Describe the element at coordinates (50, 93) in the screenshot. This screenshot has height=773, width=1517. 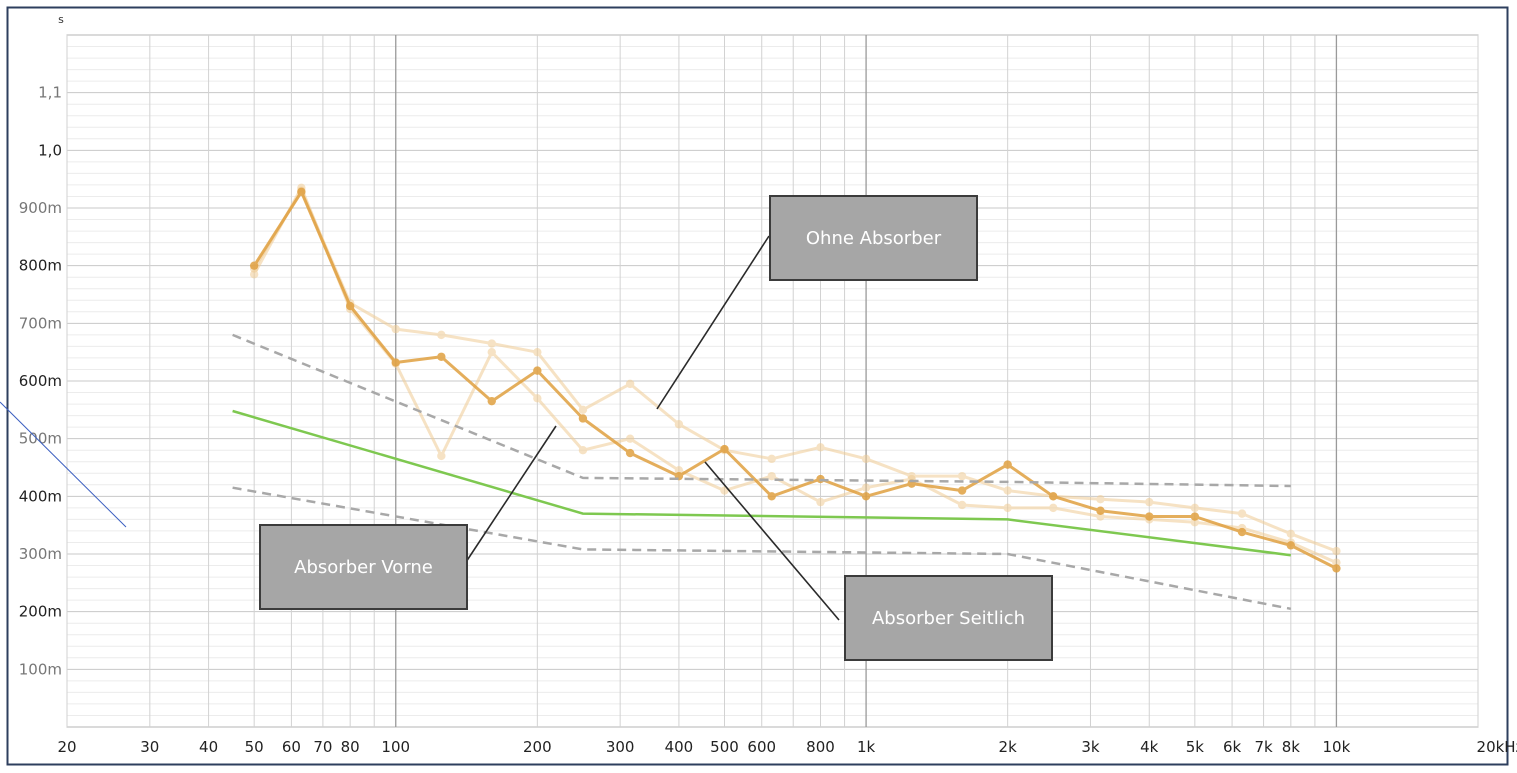
I see `y-tick-label: 1,1` at that location.